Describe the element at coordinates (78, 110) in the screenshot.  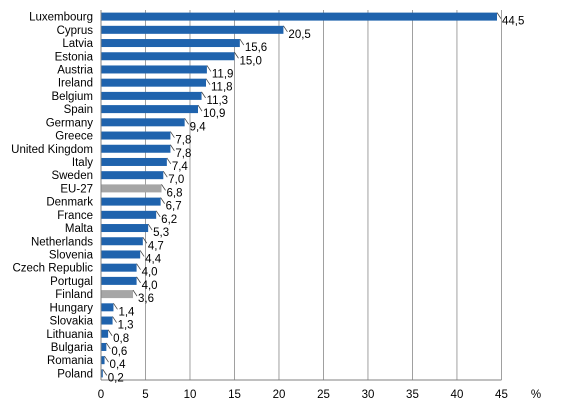
I see `category-label: Spain` at that location.